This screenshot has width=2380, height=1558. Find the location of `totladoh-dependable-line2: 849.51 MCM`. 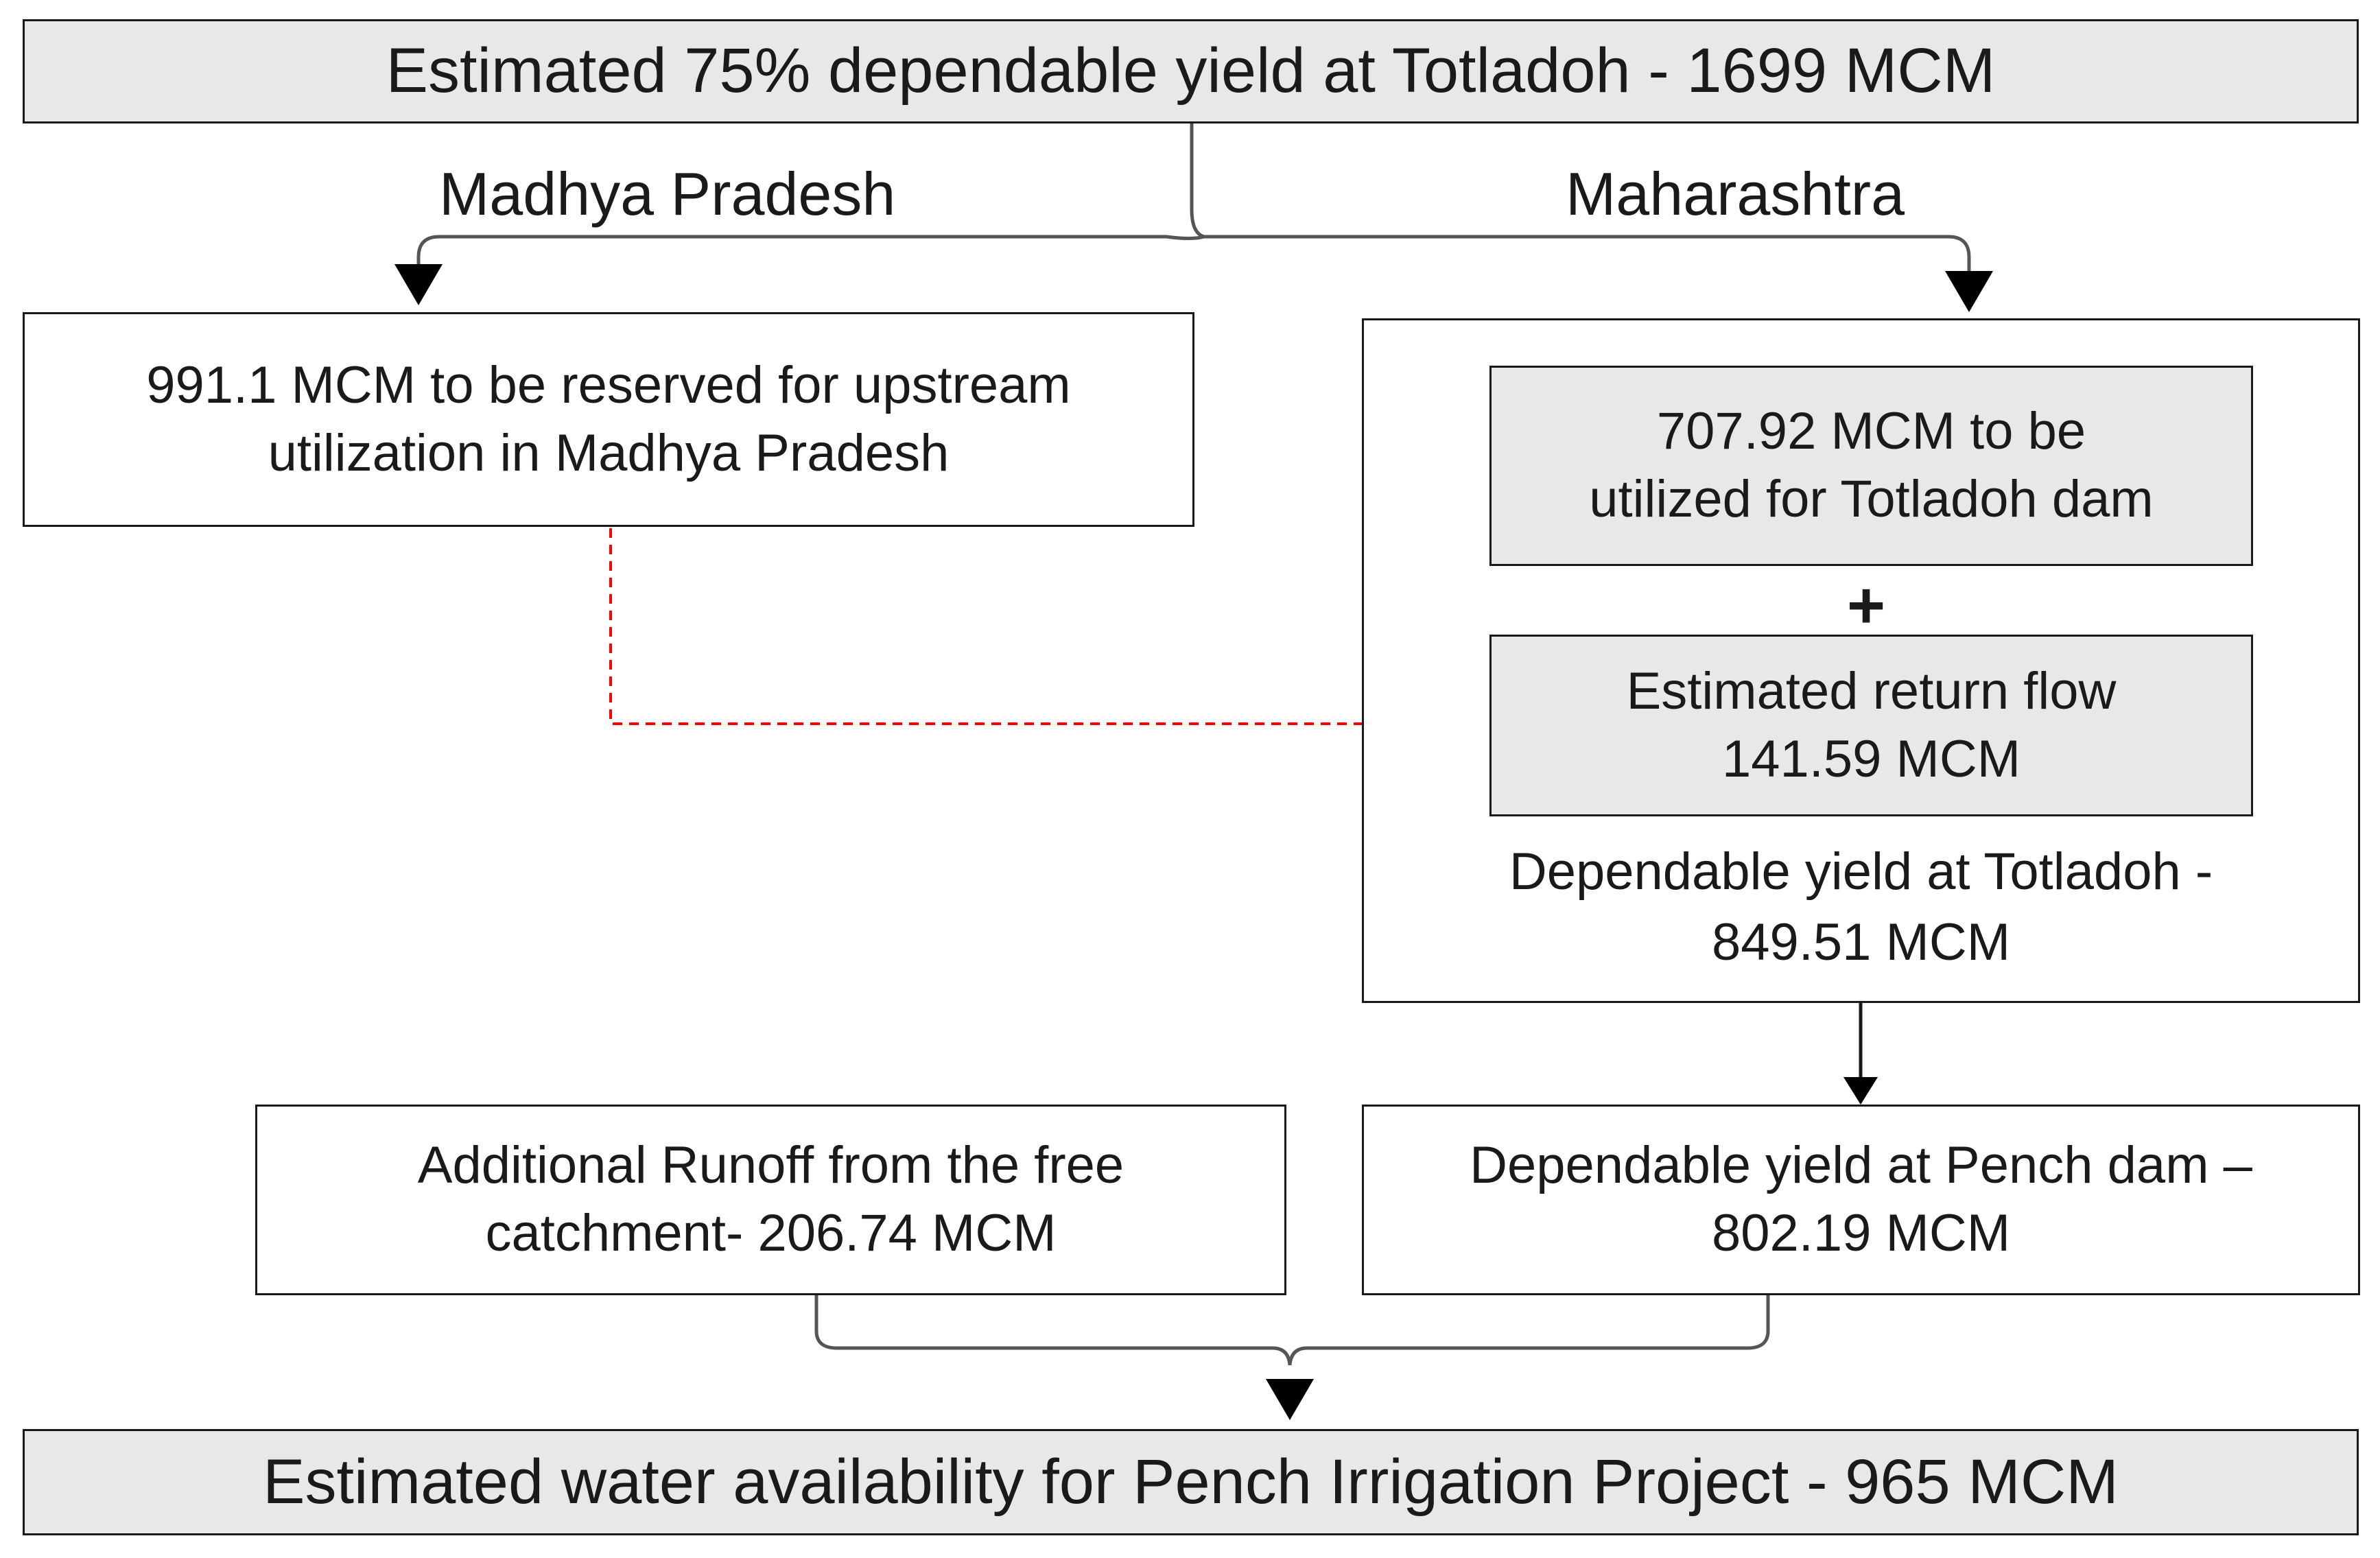

totladoh-dependable-line2: 849.51 MCM is located at coordinates (1861, 942).